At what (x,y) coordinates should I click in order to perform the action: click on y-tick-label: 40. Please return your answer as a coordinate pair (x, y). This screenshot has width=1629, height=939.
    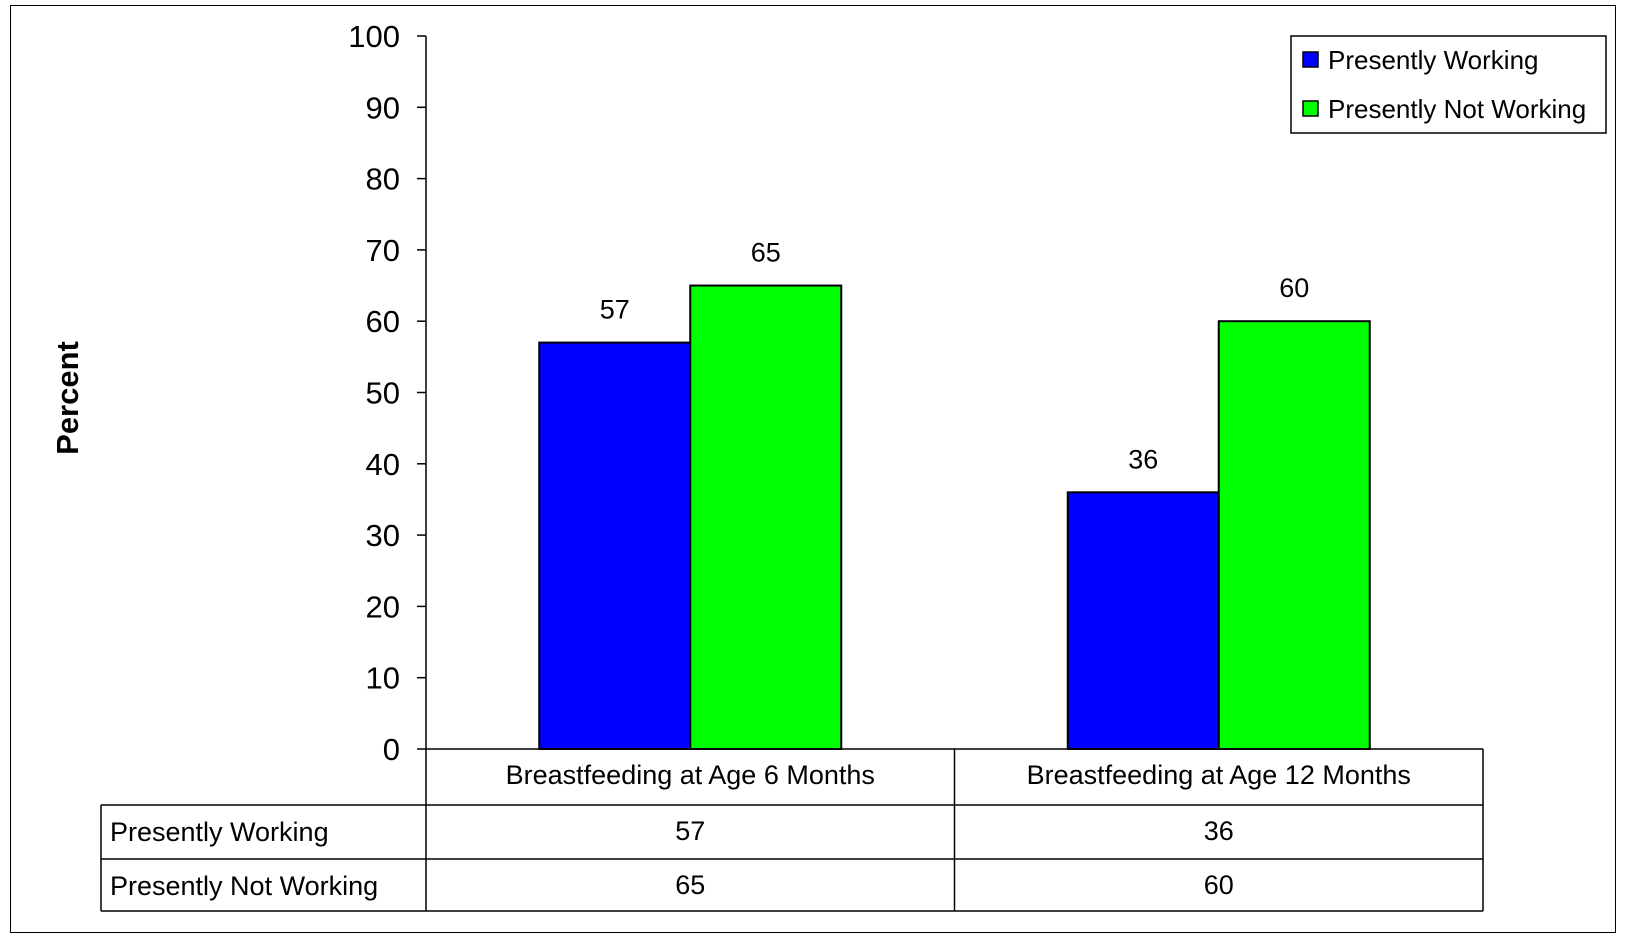
    Looking at the image, I should click on (383, 464).